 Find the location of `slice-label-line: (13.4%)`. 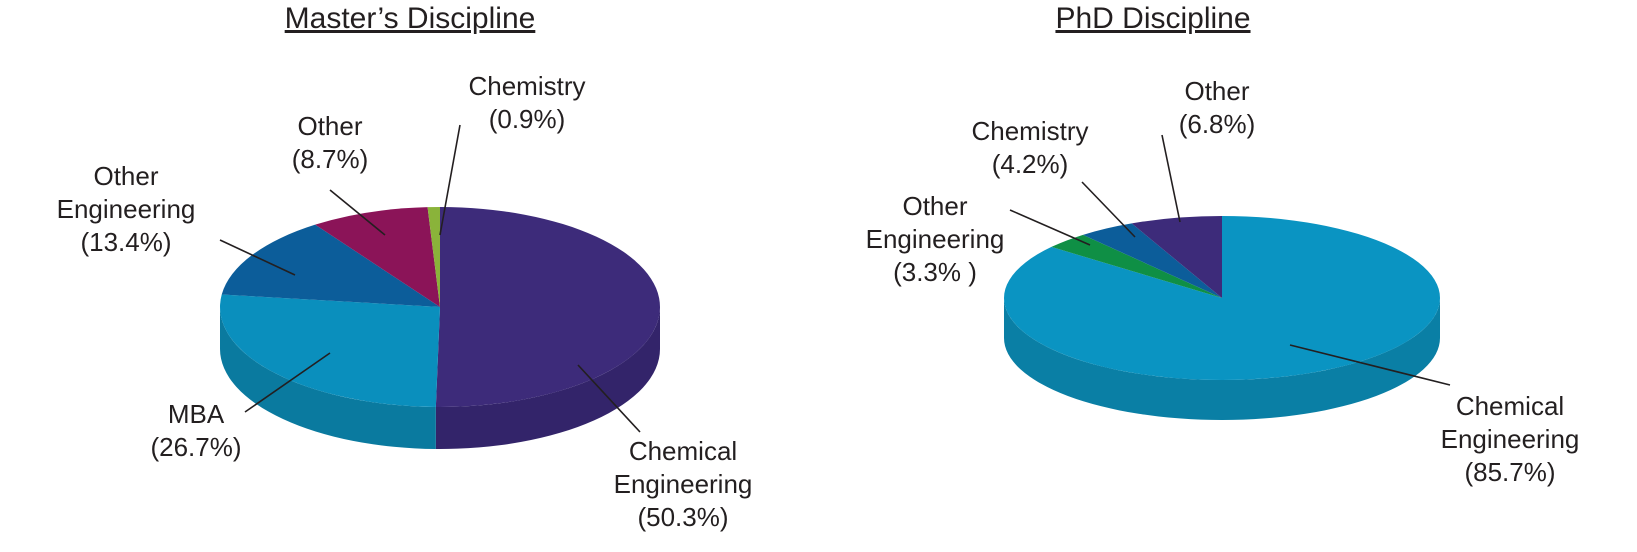

slice-label-line: (13.4%) is located at coordinates (125, 242).